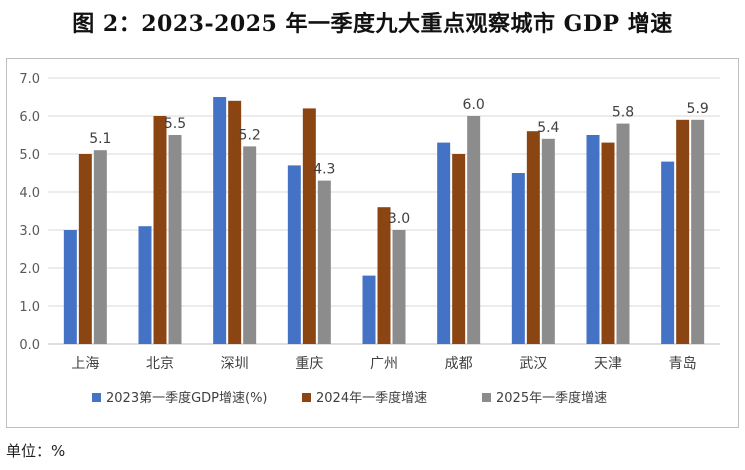 Image resolution: width=745 pixels, height=470 pixels. What do you see at coordinates (29, 231) in the screenshot?
I see `y-tick-label: 3.0` at bounding box center [29, 231].